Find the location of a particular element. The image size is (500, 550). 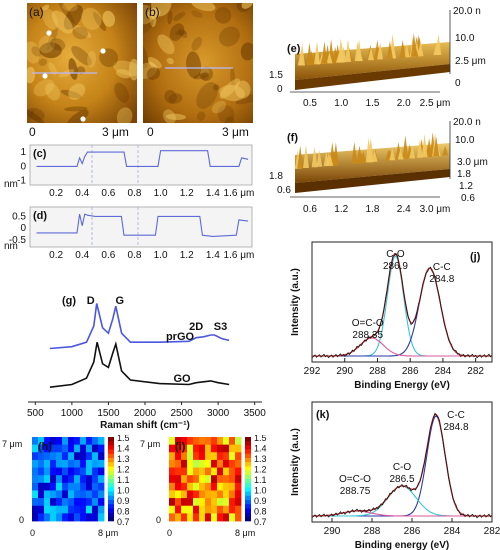

panel-e-x-tick: 1.5 is located at coordinates (373, 103).